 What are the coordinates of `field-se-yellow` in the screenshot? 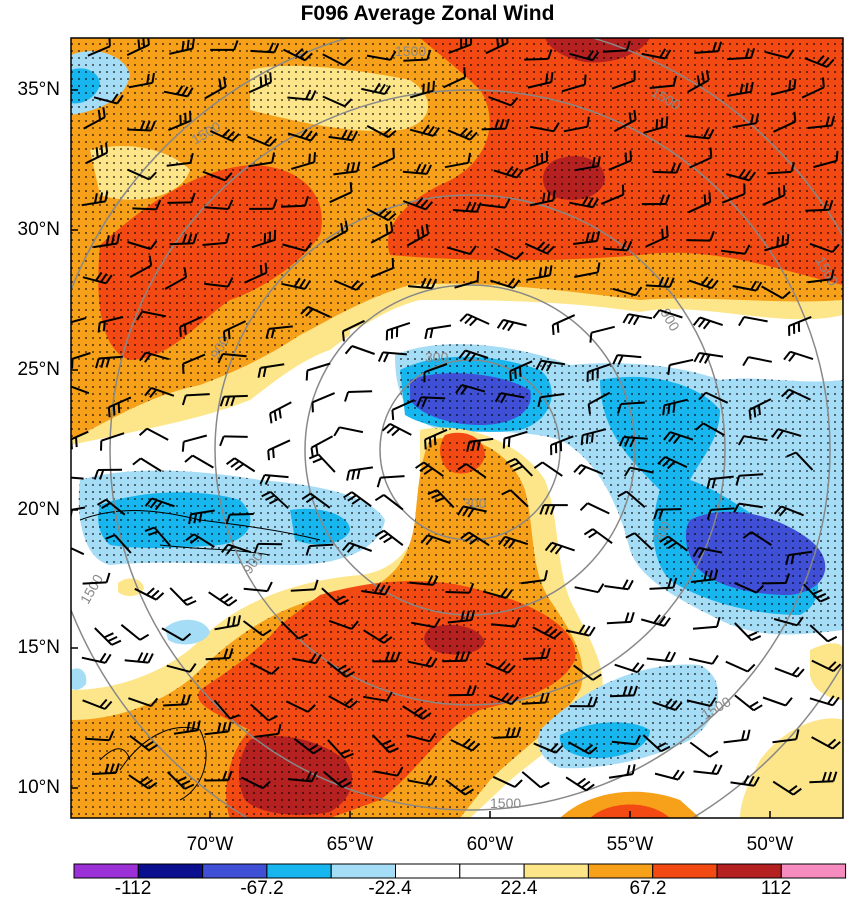 It's located at (791, 768).